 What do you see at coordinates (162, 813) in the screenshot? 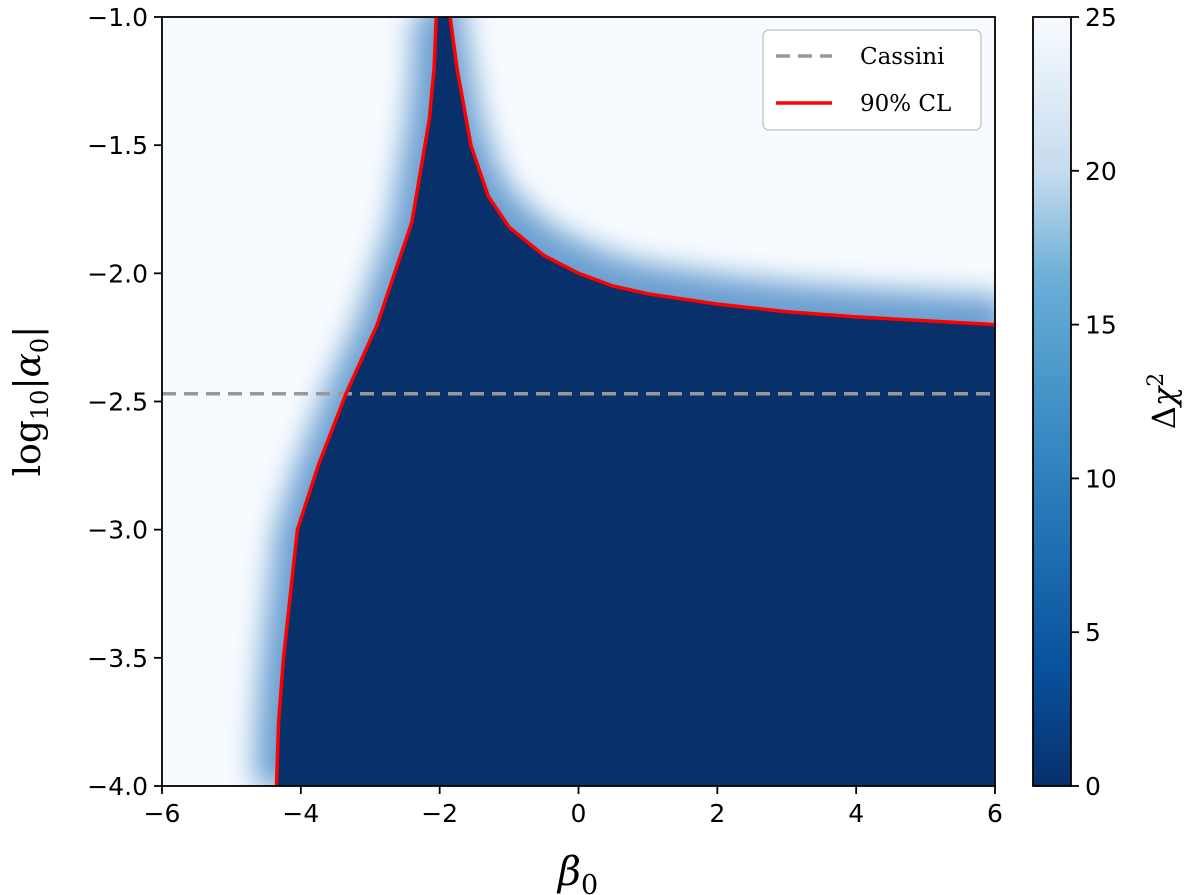
I see `x-tick-label: −6` at bounding box center [162, 813].